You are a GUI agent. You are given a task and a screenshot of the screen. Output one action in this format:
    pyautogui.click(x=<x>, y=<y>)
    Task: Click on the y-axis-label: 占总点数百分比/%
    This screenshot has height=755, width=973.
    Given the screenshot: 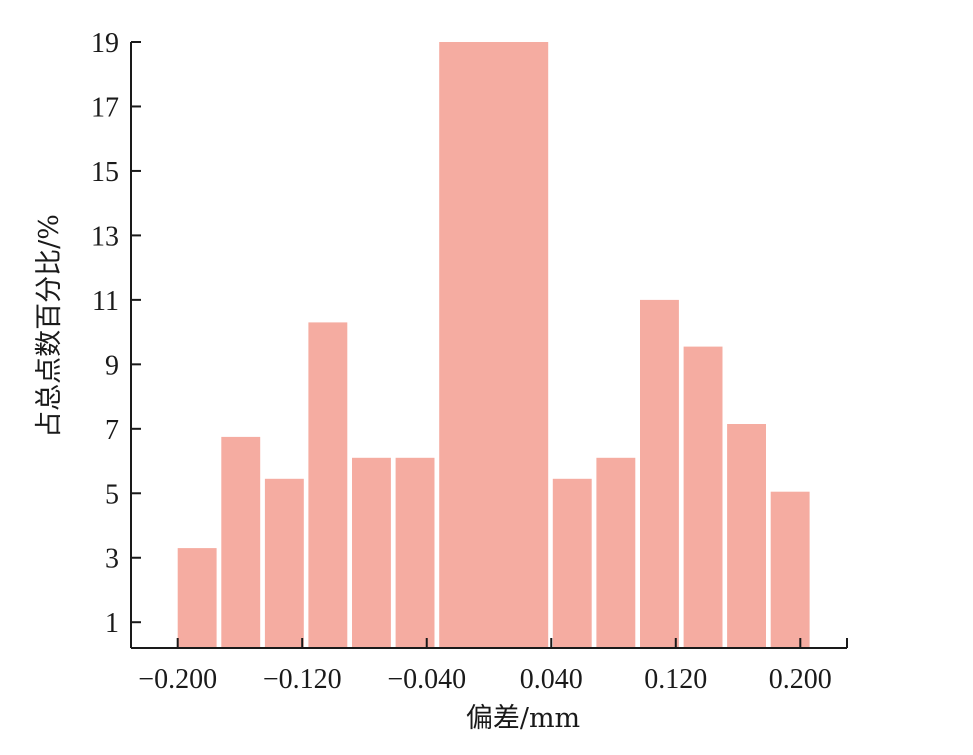 What is the action you would take?
    pyautogui.click(x=49, y=326)
    